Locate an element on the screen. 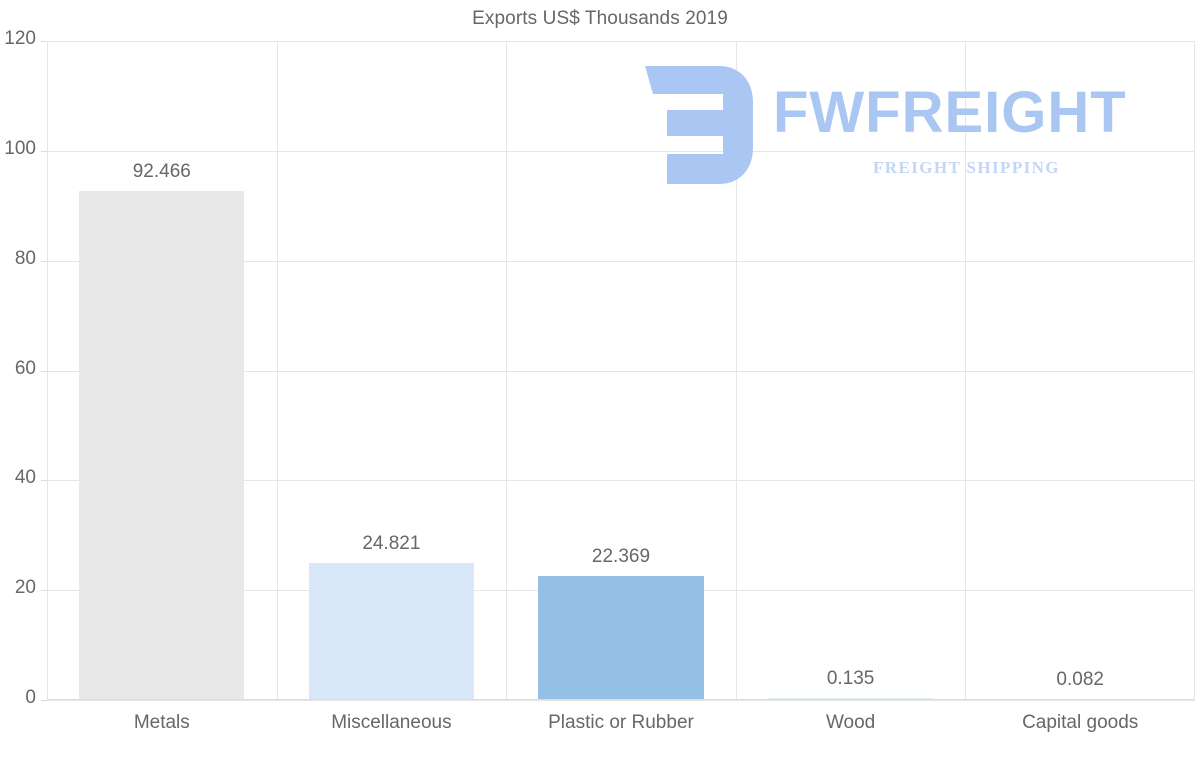 Image resolution: width=1200 pixels, height=763 pixels. bar-value-label: 0.082 is located at coordinates (1080, 679).